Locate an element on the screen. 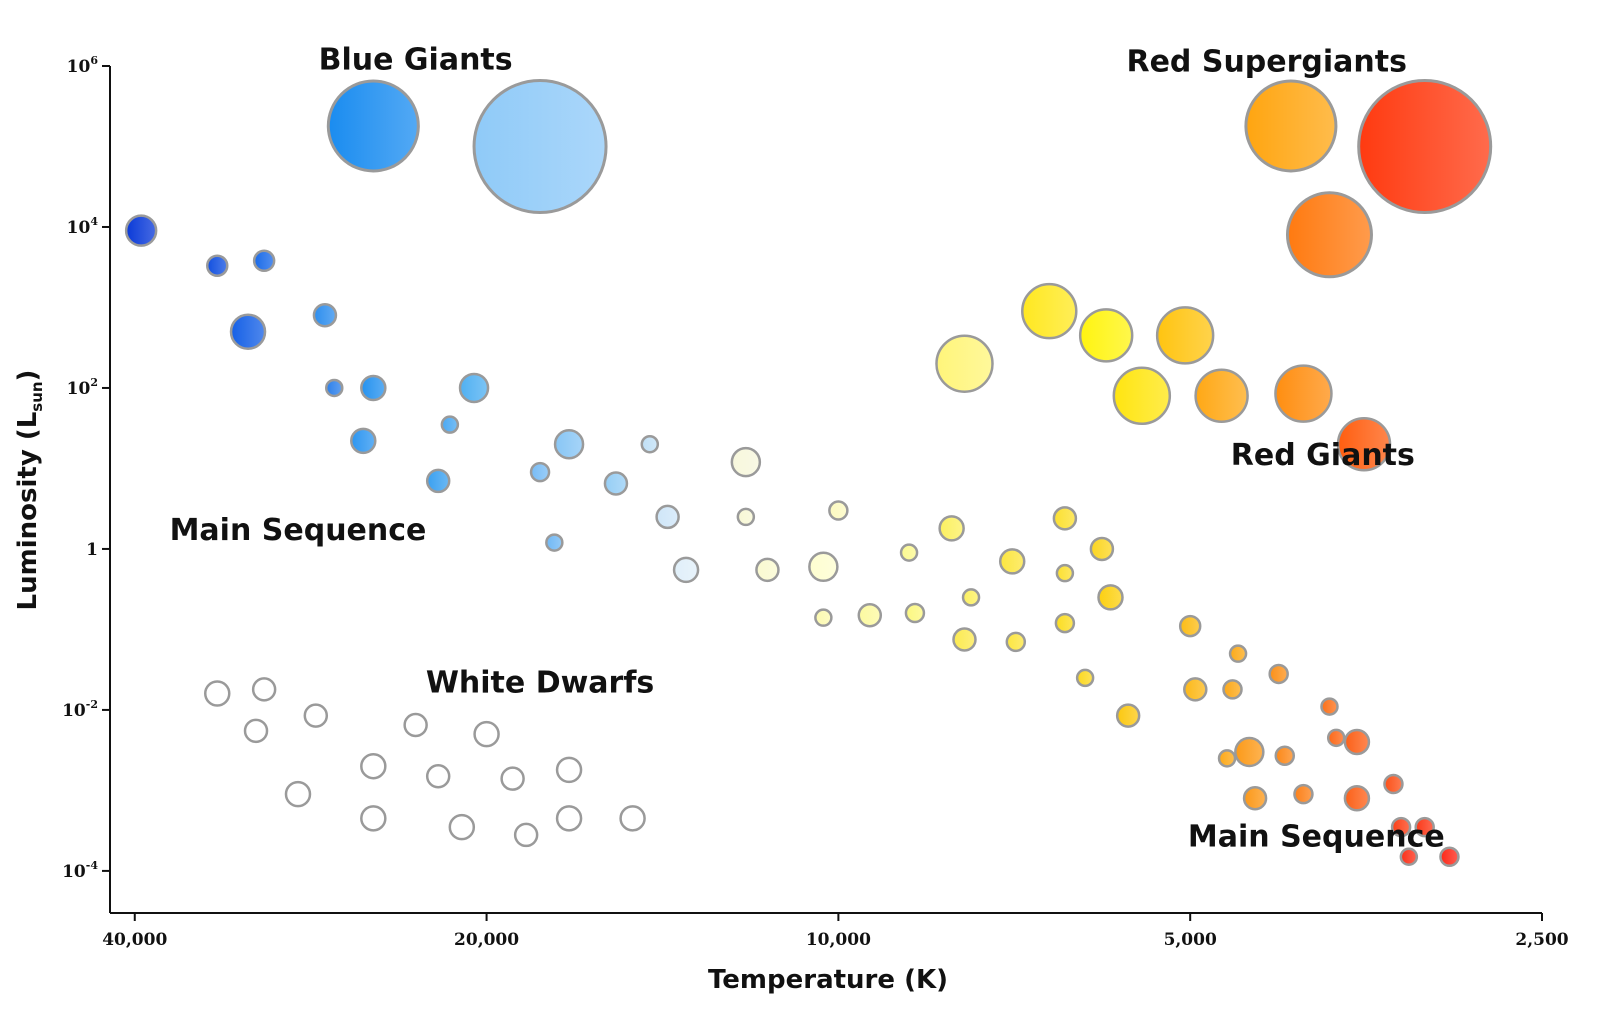 The image size is (1600, 1015). x-axis-title: Temperature (K) is located at coordinates (828, 980).